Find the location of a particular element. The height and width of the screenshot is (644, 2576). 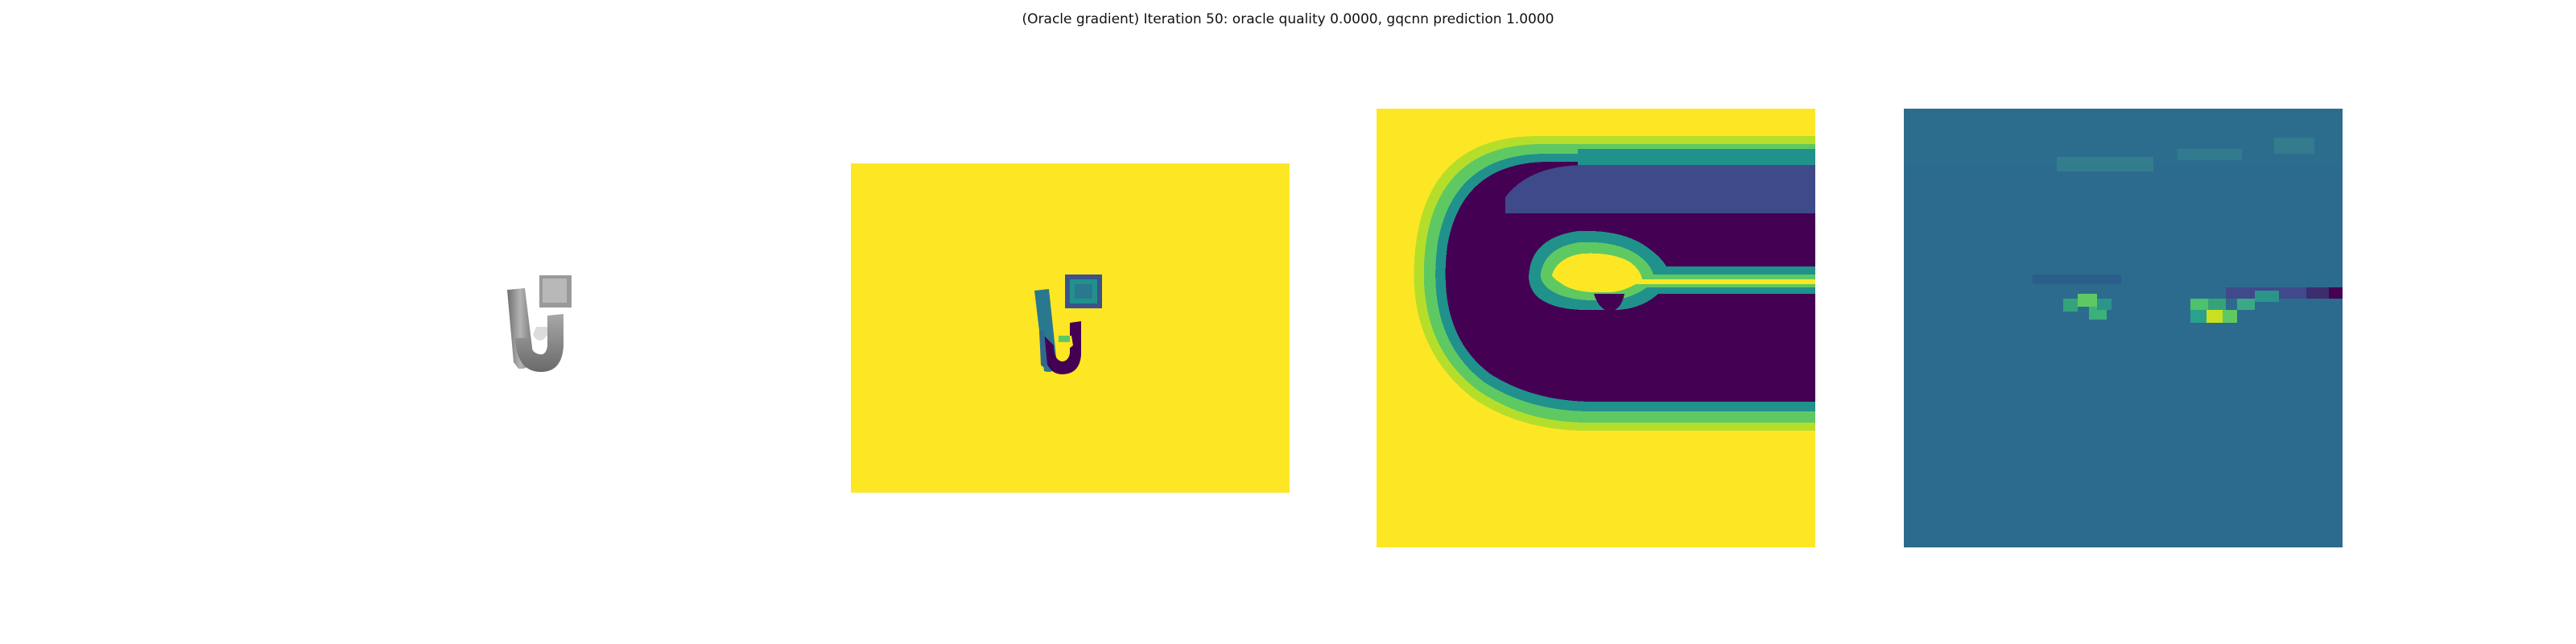

depth-image-panel is located at coordinates (1070, 328).